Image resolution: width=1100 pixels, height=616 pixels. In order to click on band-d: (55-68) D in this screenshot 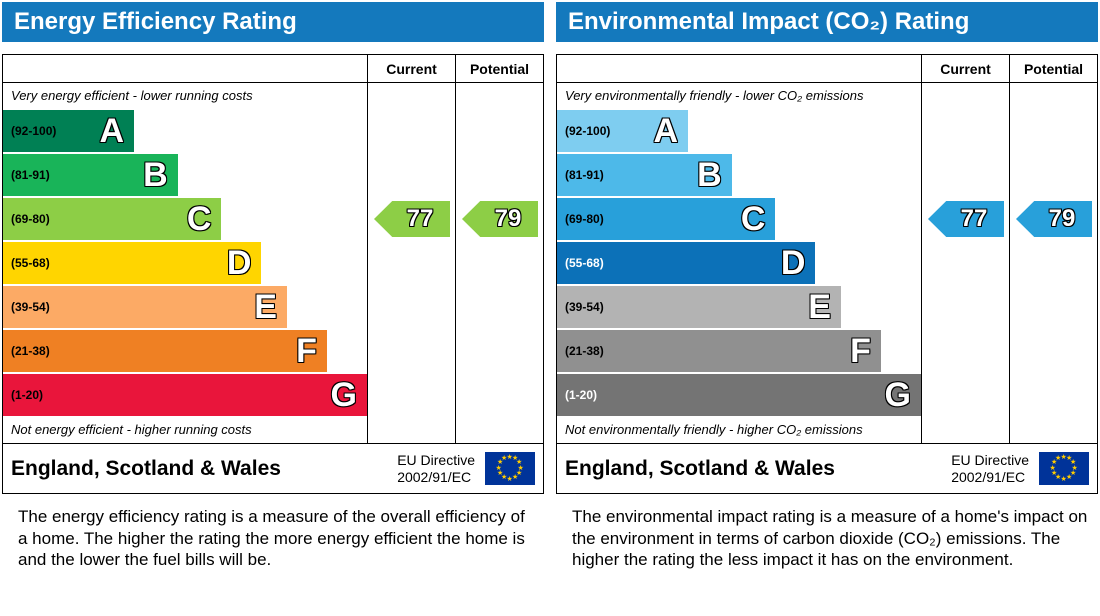, I will do `click(686, 263)`.